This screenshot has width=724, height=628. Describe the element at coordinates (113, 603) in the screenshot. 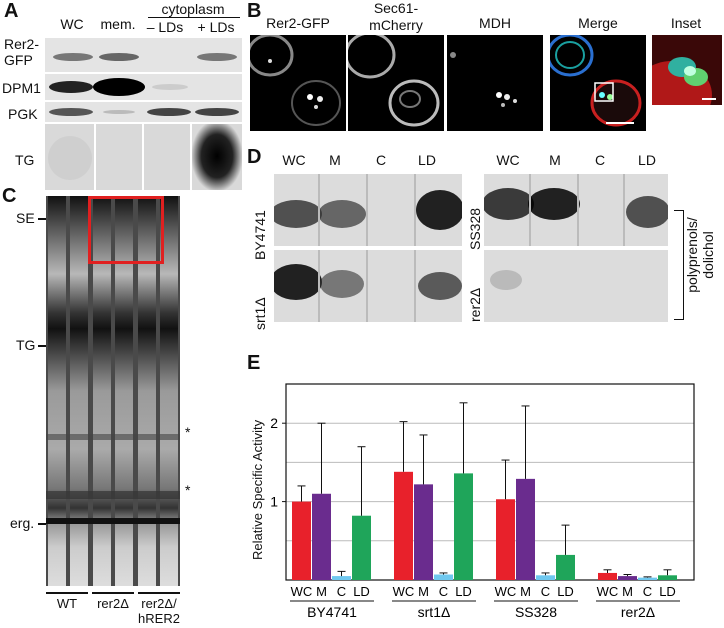

I see `lane-label-rer2: rer2Δ` at that location.